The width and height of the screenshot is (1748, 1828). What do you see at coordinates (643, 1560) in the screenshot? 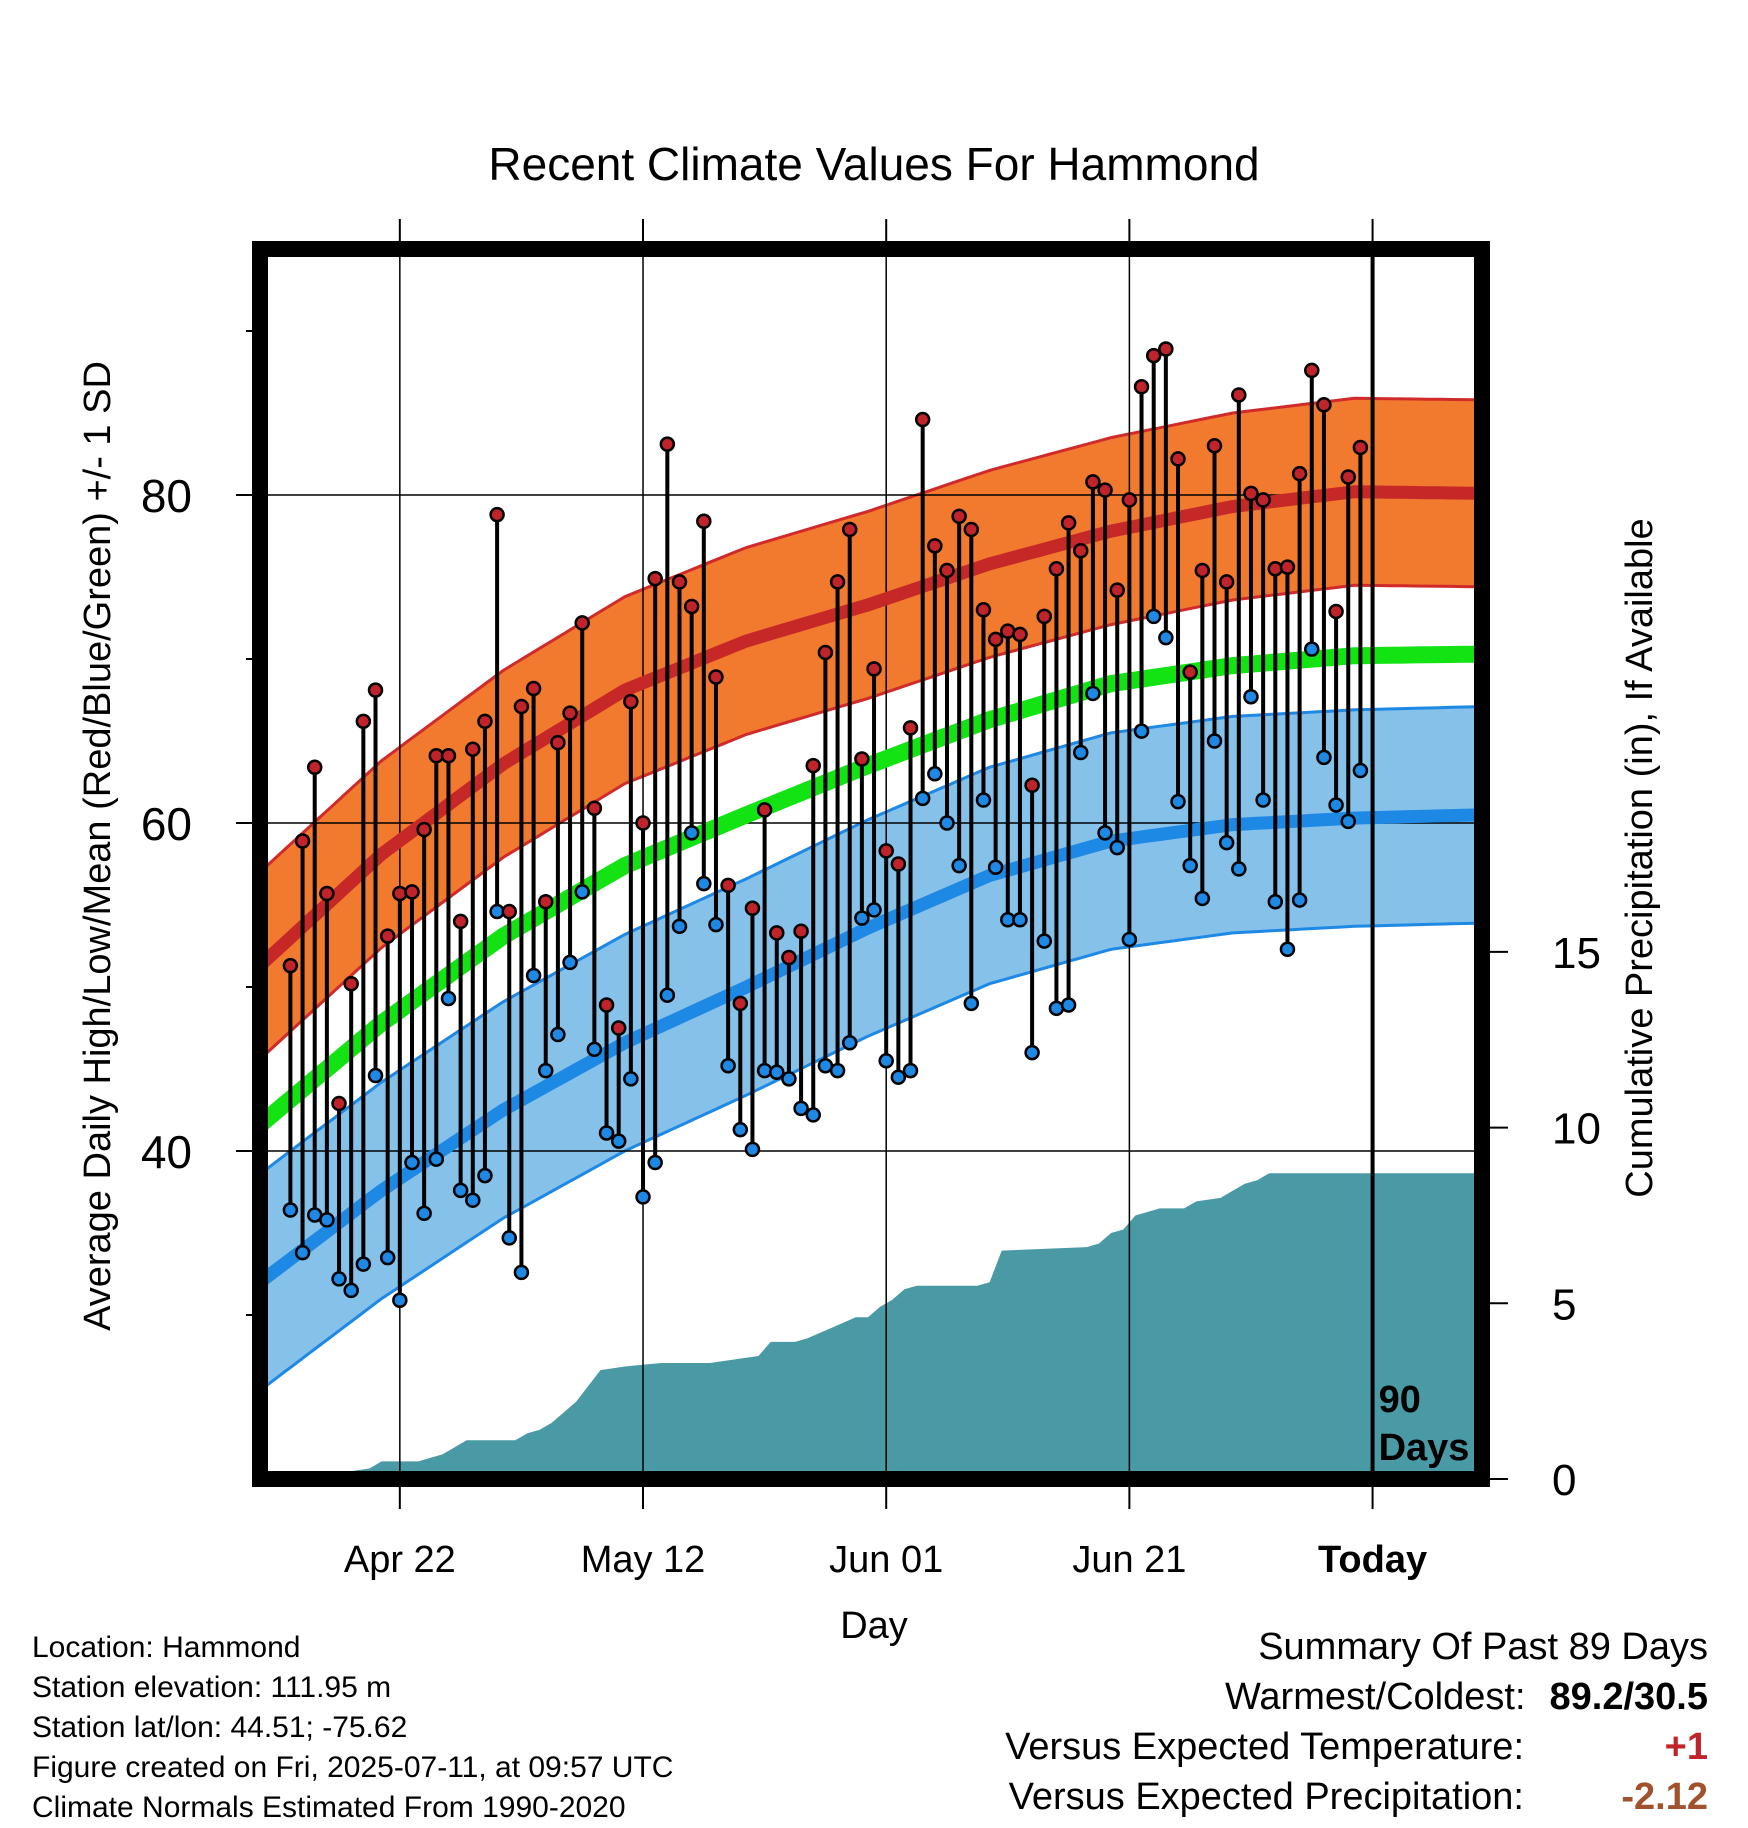
I see `x-tick-label: May 12` at bounding box center [643, 1560].